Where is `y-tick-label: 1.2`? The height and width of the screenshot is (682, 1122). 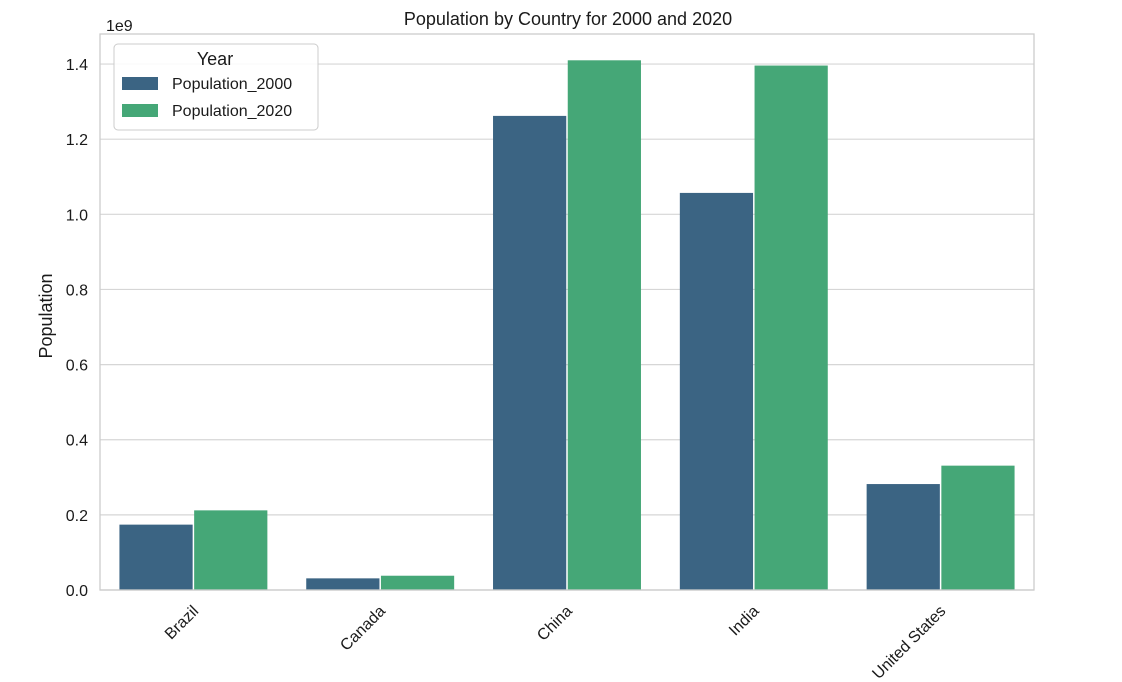 y-tick-label: 1.2 is located at coordinates (77, 140).